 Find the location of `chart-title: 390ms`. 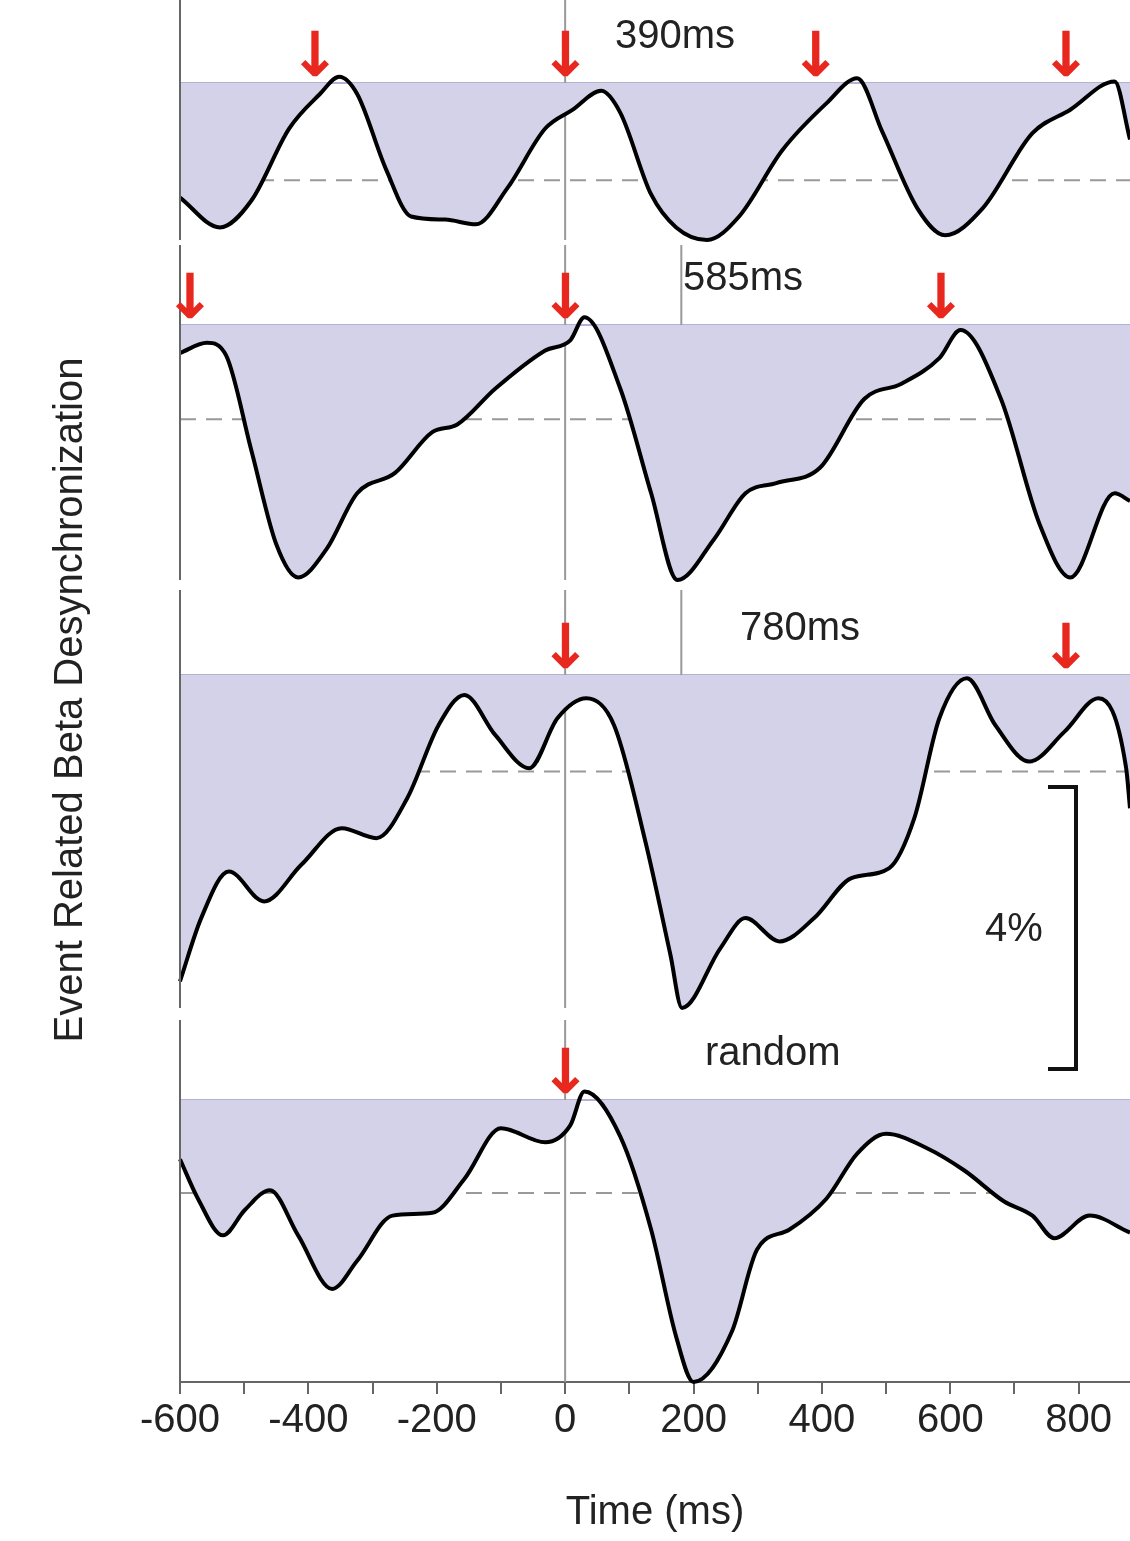

chart-title: 390ms is located at coordinates (675, 34).